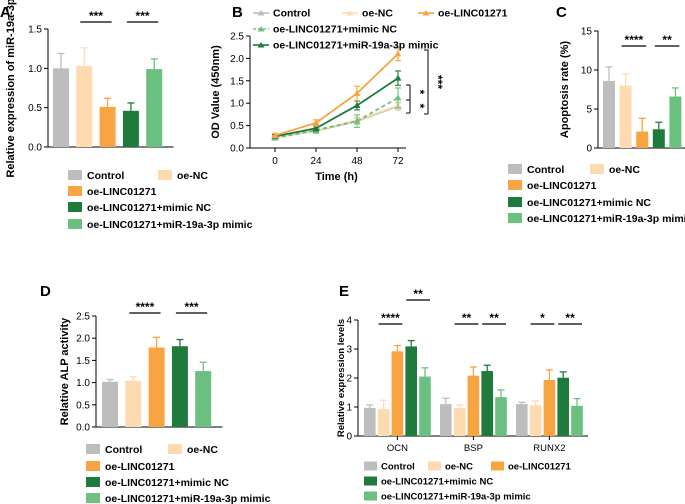 The image size is (685, 504). What do you see at coordinates (587, 71) in the screenshot?
I see `y-tick-label: 10` at bounding box center [587, 71].